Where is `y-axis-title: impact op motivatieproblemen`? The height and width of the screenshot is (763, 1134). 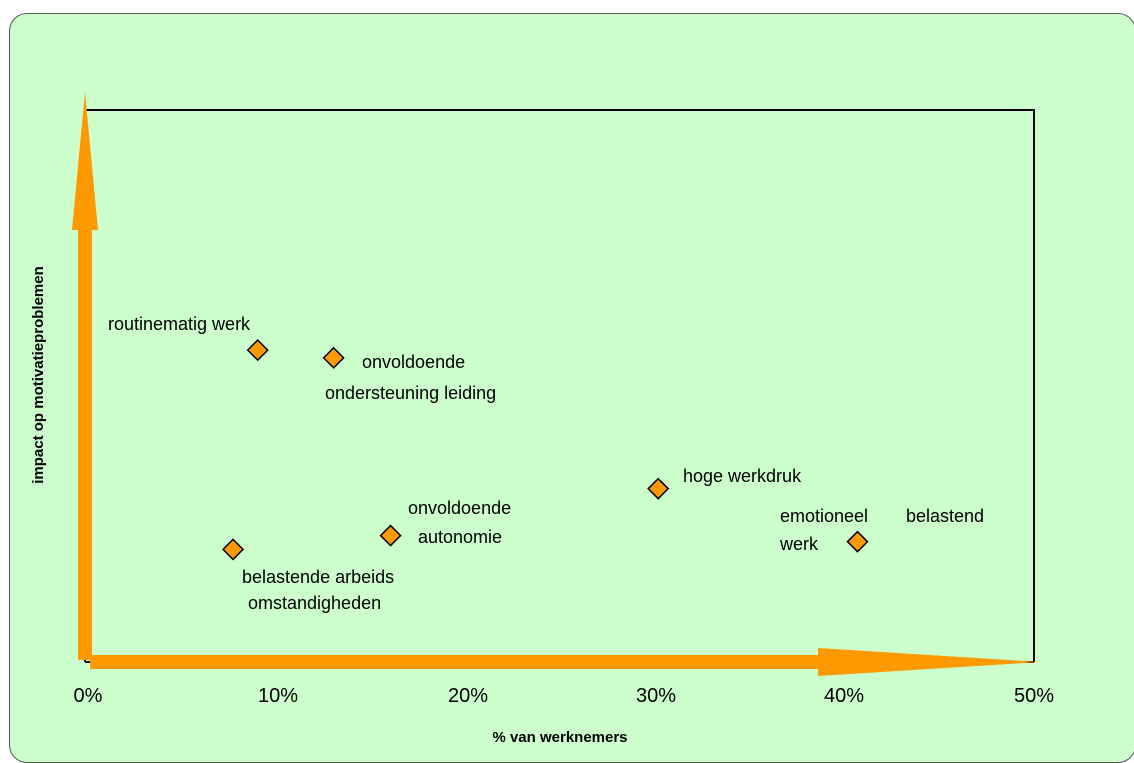 y-axis-title: impact op motivatieproblemen is located at coordinates (38, 375).